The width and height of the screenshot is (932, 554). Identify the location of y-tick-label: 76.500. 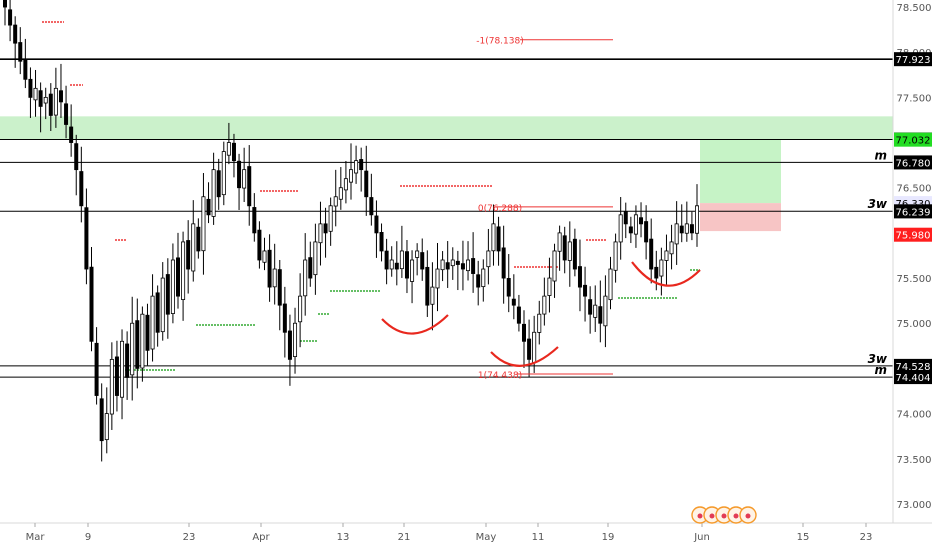
(914, 189).